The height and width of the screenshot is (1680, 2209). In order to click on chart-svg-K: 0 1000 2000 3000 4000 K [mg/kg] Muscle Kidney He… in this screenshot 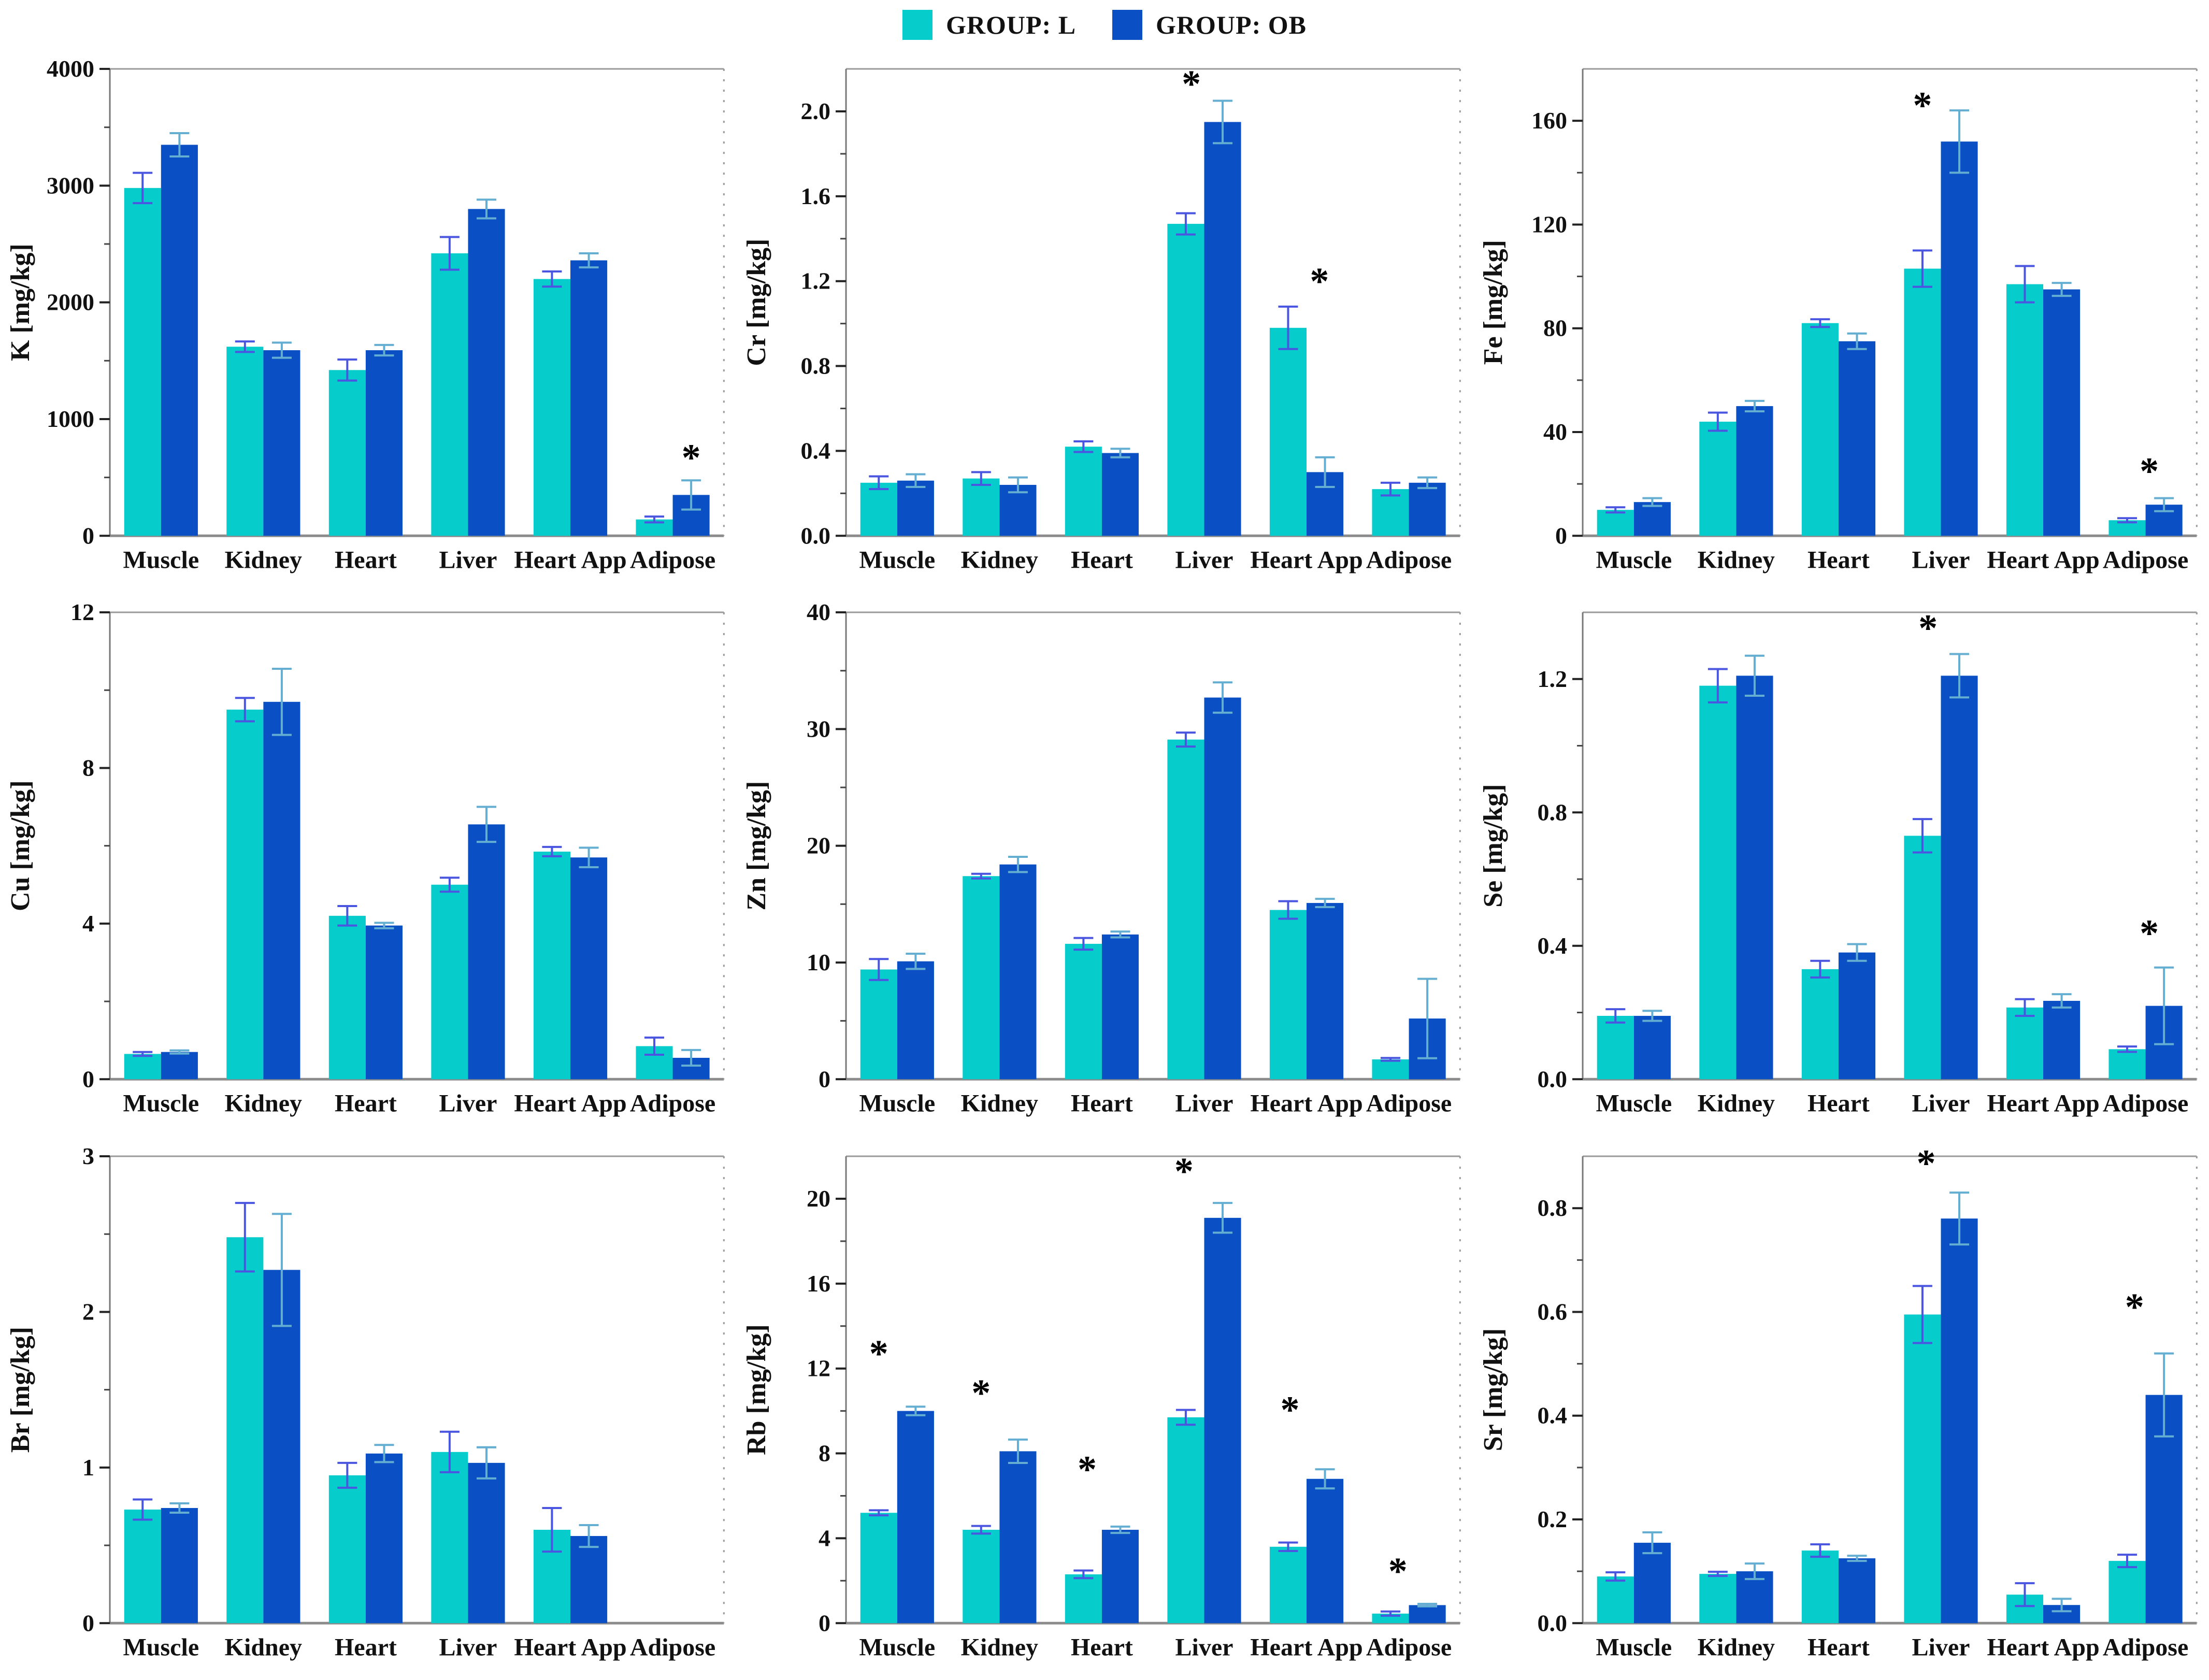, I will do `click(365, 314)`.